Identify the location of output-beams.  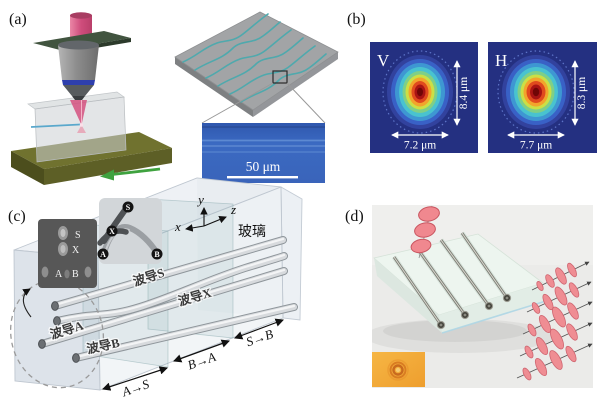
(554, 321).